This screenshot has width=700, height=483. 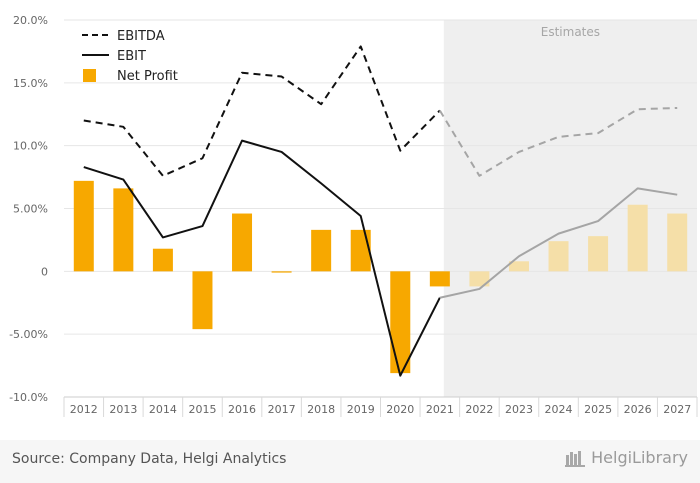 What do you see at coordinates (28, 397) in the screenshot?
I see `y-tick-label: -10.0%` at bounding box center [28, 397].